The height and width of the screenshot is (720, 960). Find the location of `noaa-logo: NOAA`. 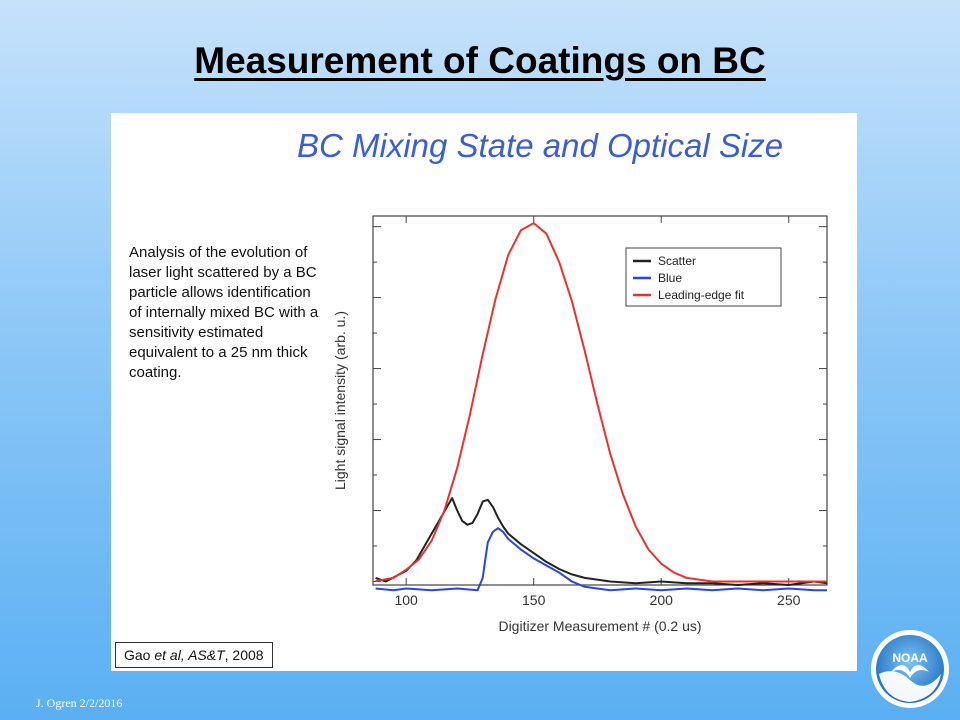

noaa-logo: NOAA is located at coordinates (910, 669).